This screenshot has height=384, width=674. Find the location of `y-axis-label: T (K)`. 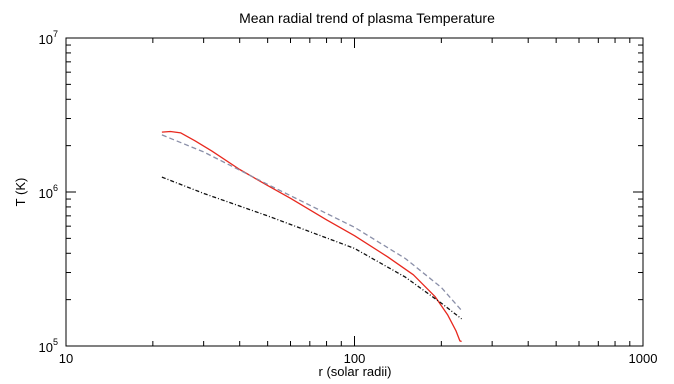

y-axis-label: T (K) is located at coordinates (20, 192).